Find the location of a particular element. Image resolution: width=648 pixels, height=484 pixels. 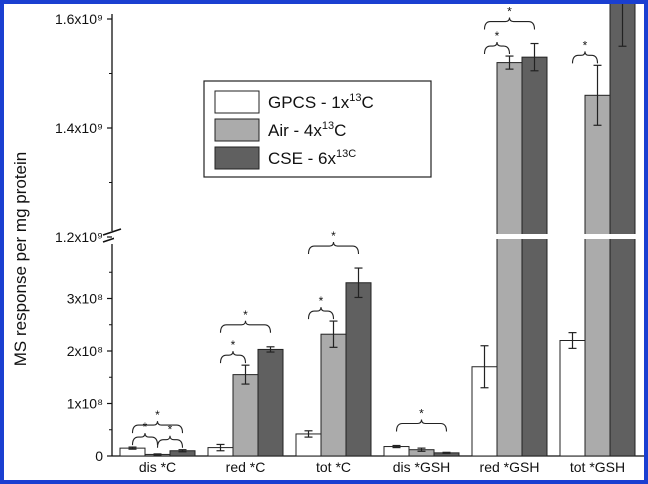

x-tick-label: tot *C is located at coordinates (333, 467).